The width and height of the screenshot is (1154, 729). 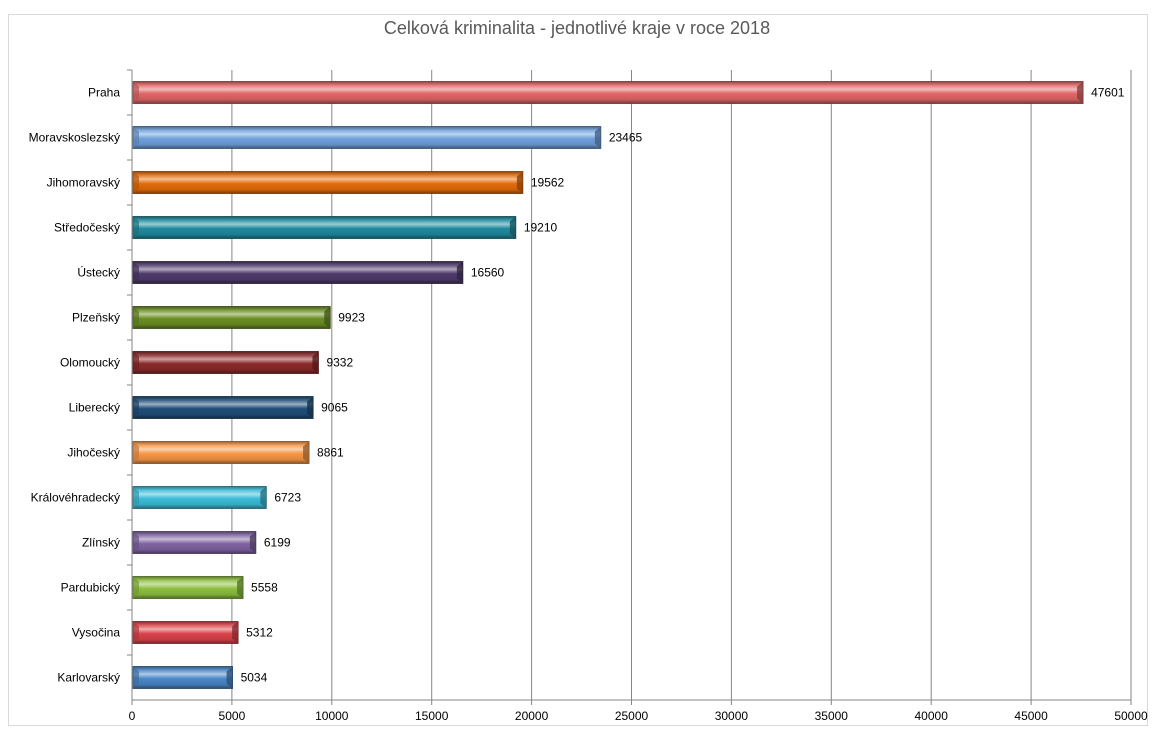 I want to click on x-tick-label: 30000, so click(x=732, y=716).